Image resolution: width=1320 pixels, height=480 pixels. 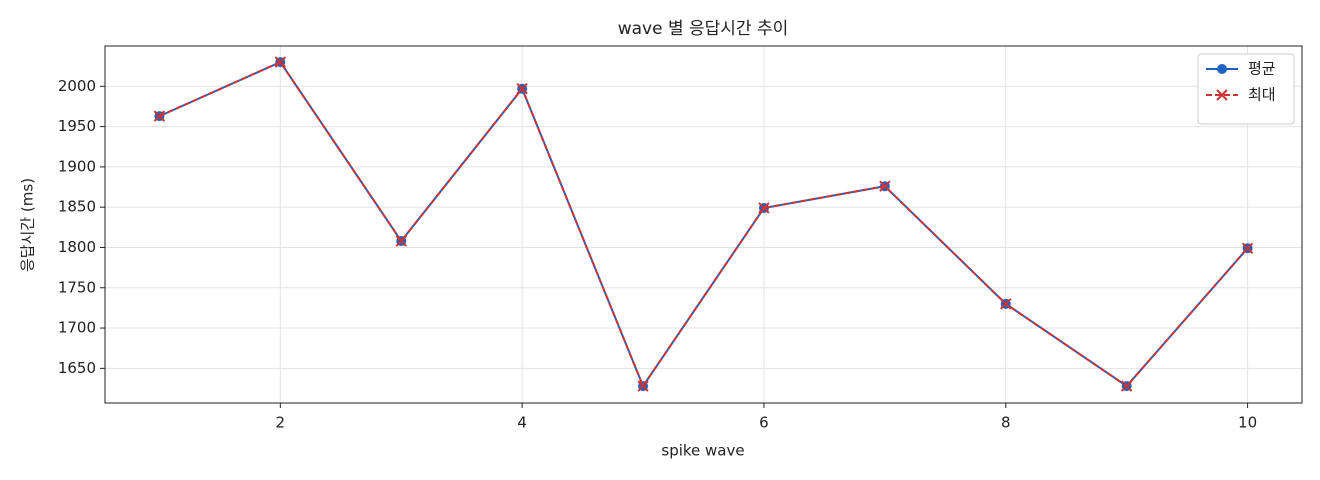 I want to click on x-tick-label: 4, so click(x=522, y=423).